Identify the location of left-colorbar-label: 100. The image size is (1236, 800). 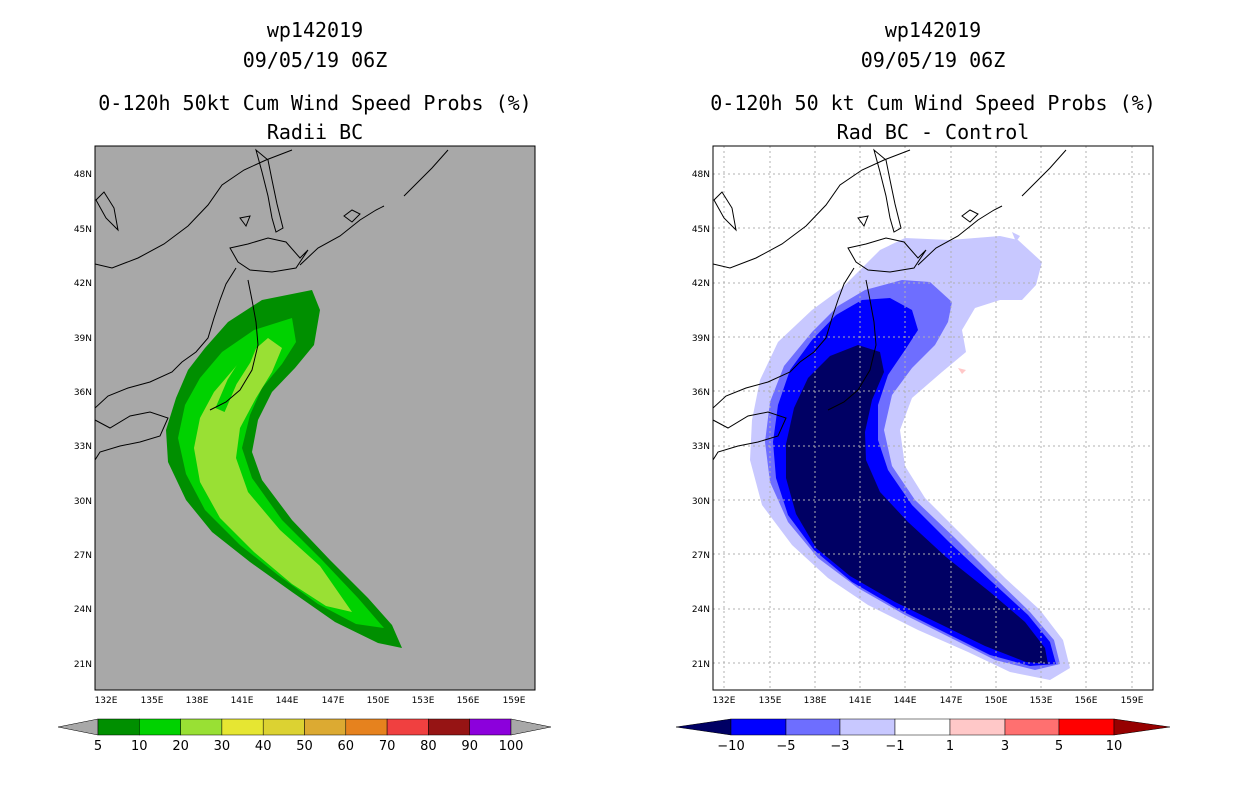
(511, 746).